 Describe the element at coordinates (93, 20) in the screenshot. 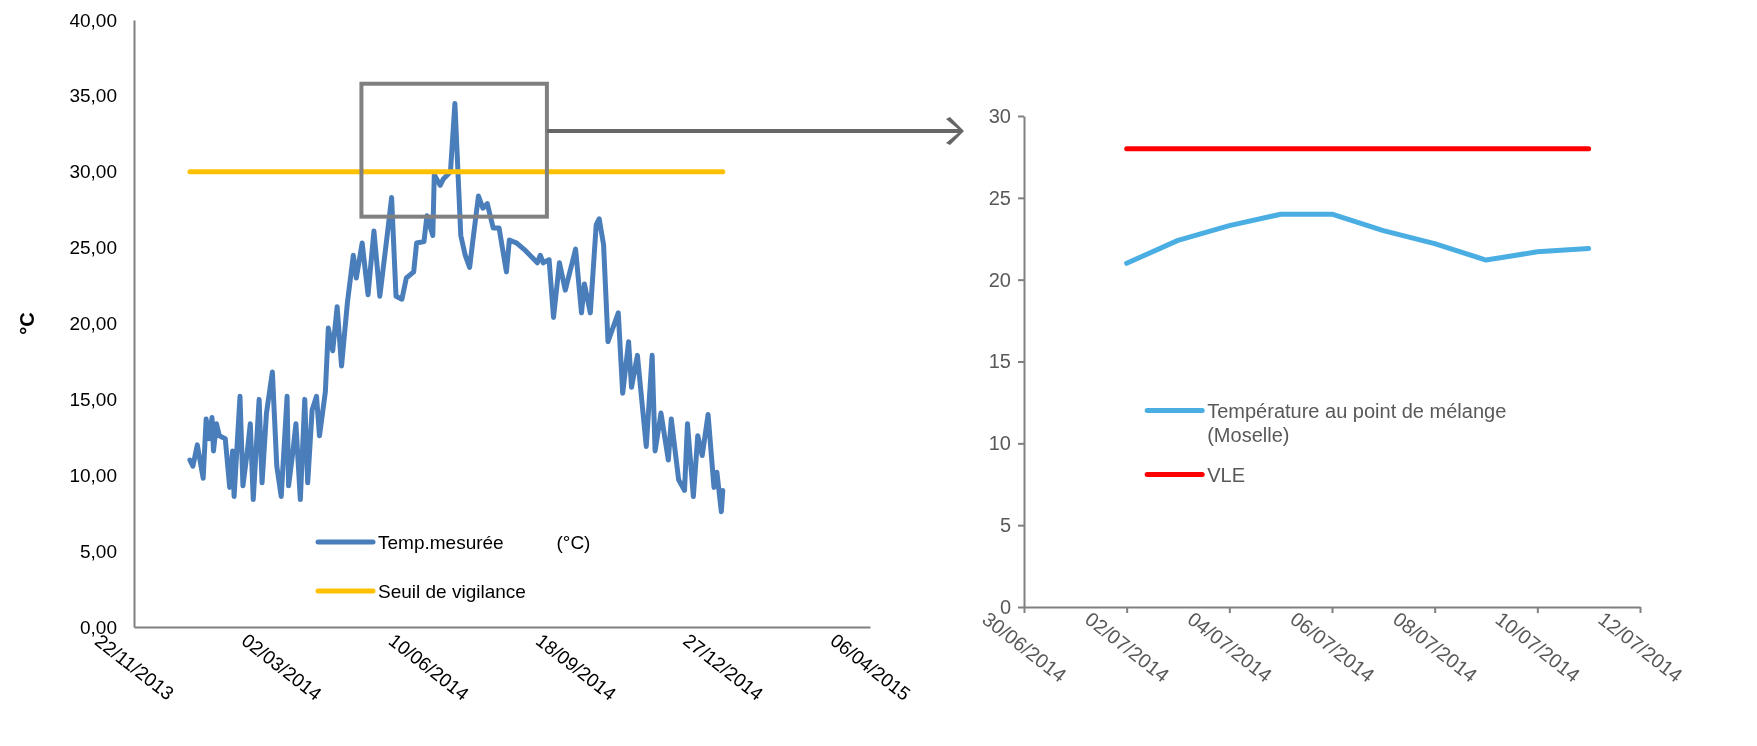

I see `y-tick-label: 40,00` at that location.